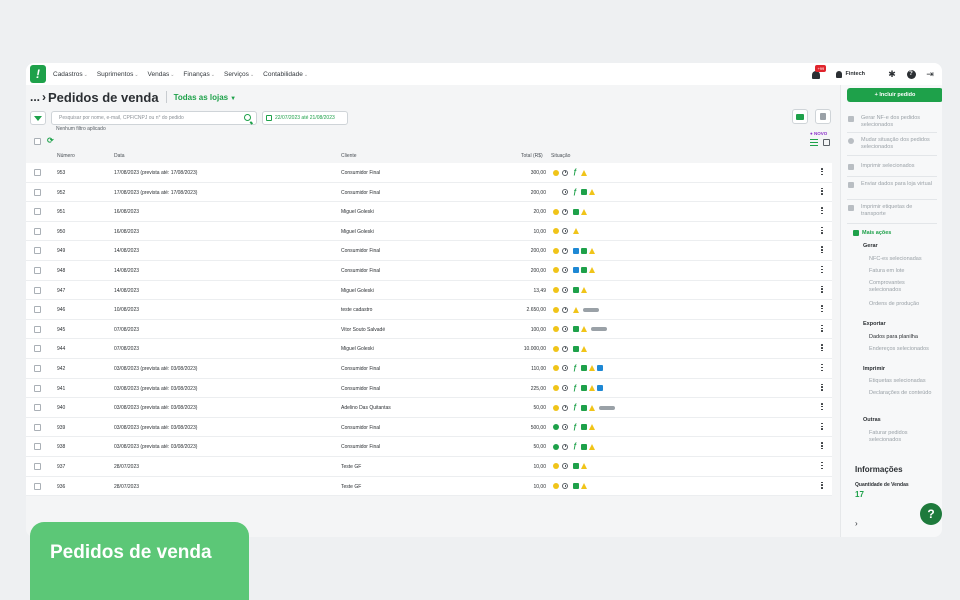  What do you see at coordinates (856, 523) in the screenshot?
I see `chevron-right-icon: ›` at bounding box center [856, 523].